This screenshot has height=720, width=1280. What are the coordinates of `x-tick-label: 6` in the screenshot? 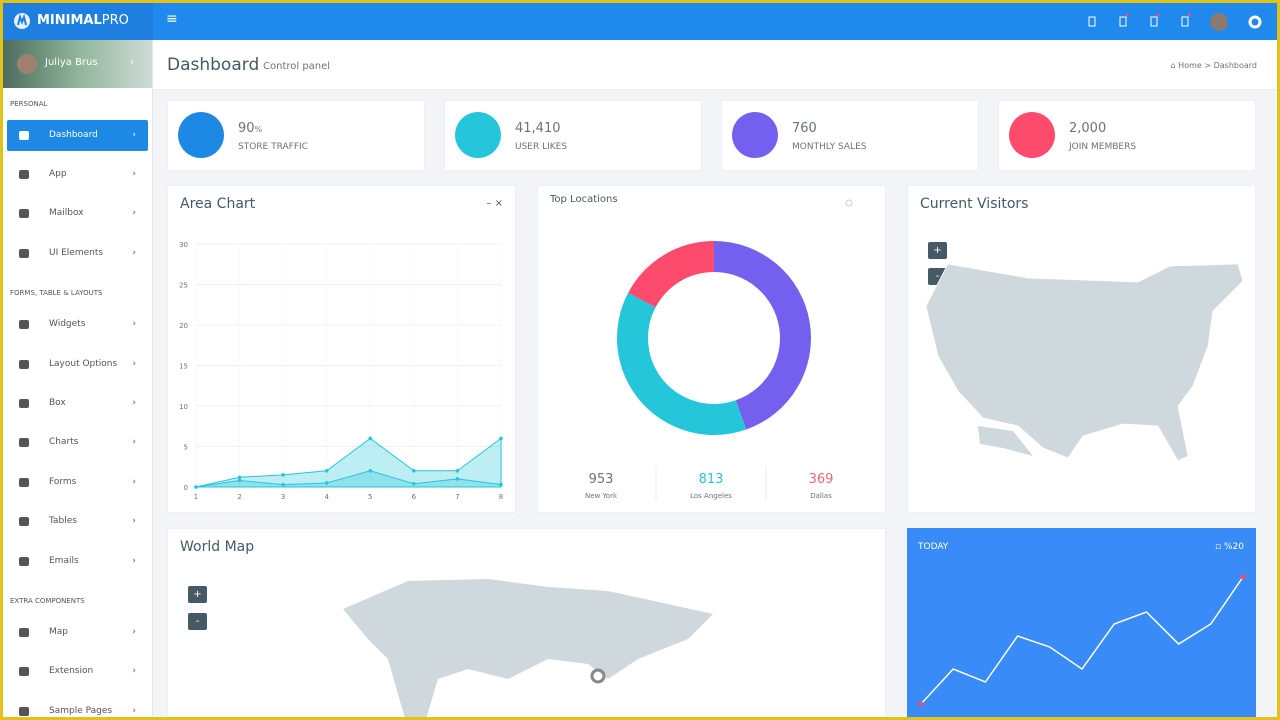 It's located at (414, 497).